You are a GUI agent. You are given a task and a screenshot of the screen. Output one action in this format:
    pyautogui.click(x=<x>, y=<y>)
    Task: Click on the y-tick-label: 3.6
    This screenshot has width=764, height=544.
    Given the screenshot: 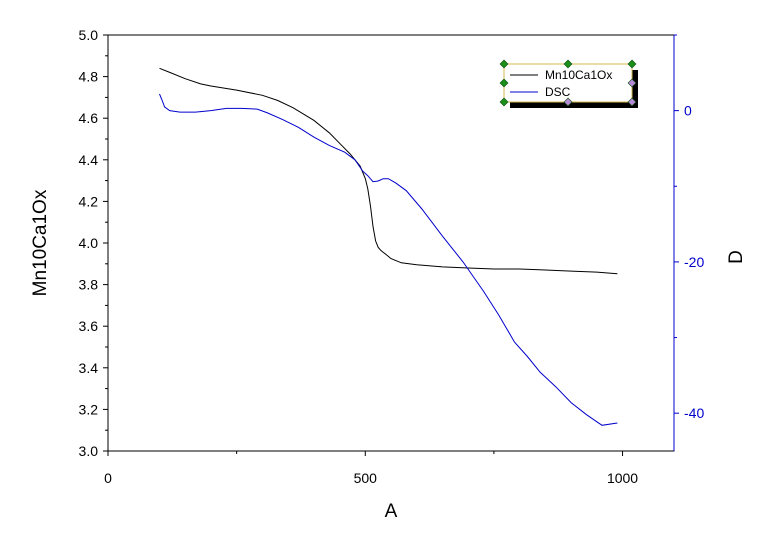 What is the action you would take?
    pyautogui.click(x=89, y=326)
    